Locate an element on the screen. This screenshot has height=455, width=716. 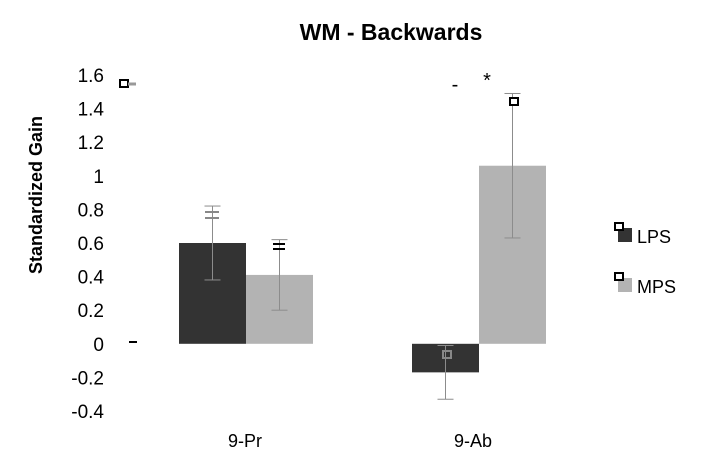
legend-label-mps: MPS is located at coordinates (656, 287).